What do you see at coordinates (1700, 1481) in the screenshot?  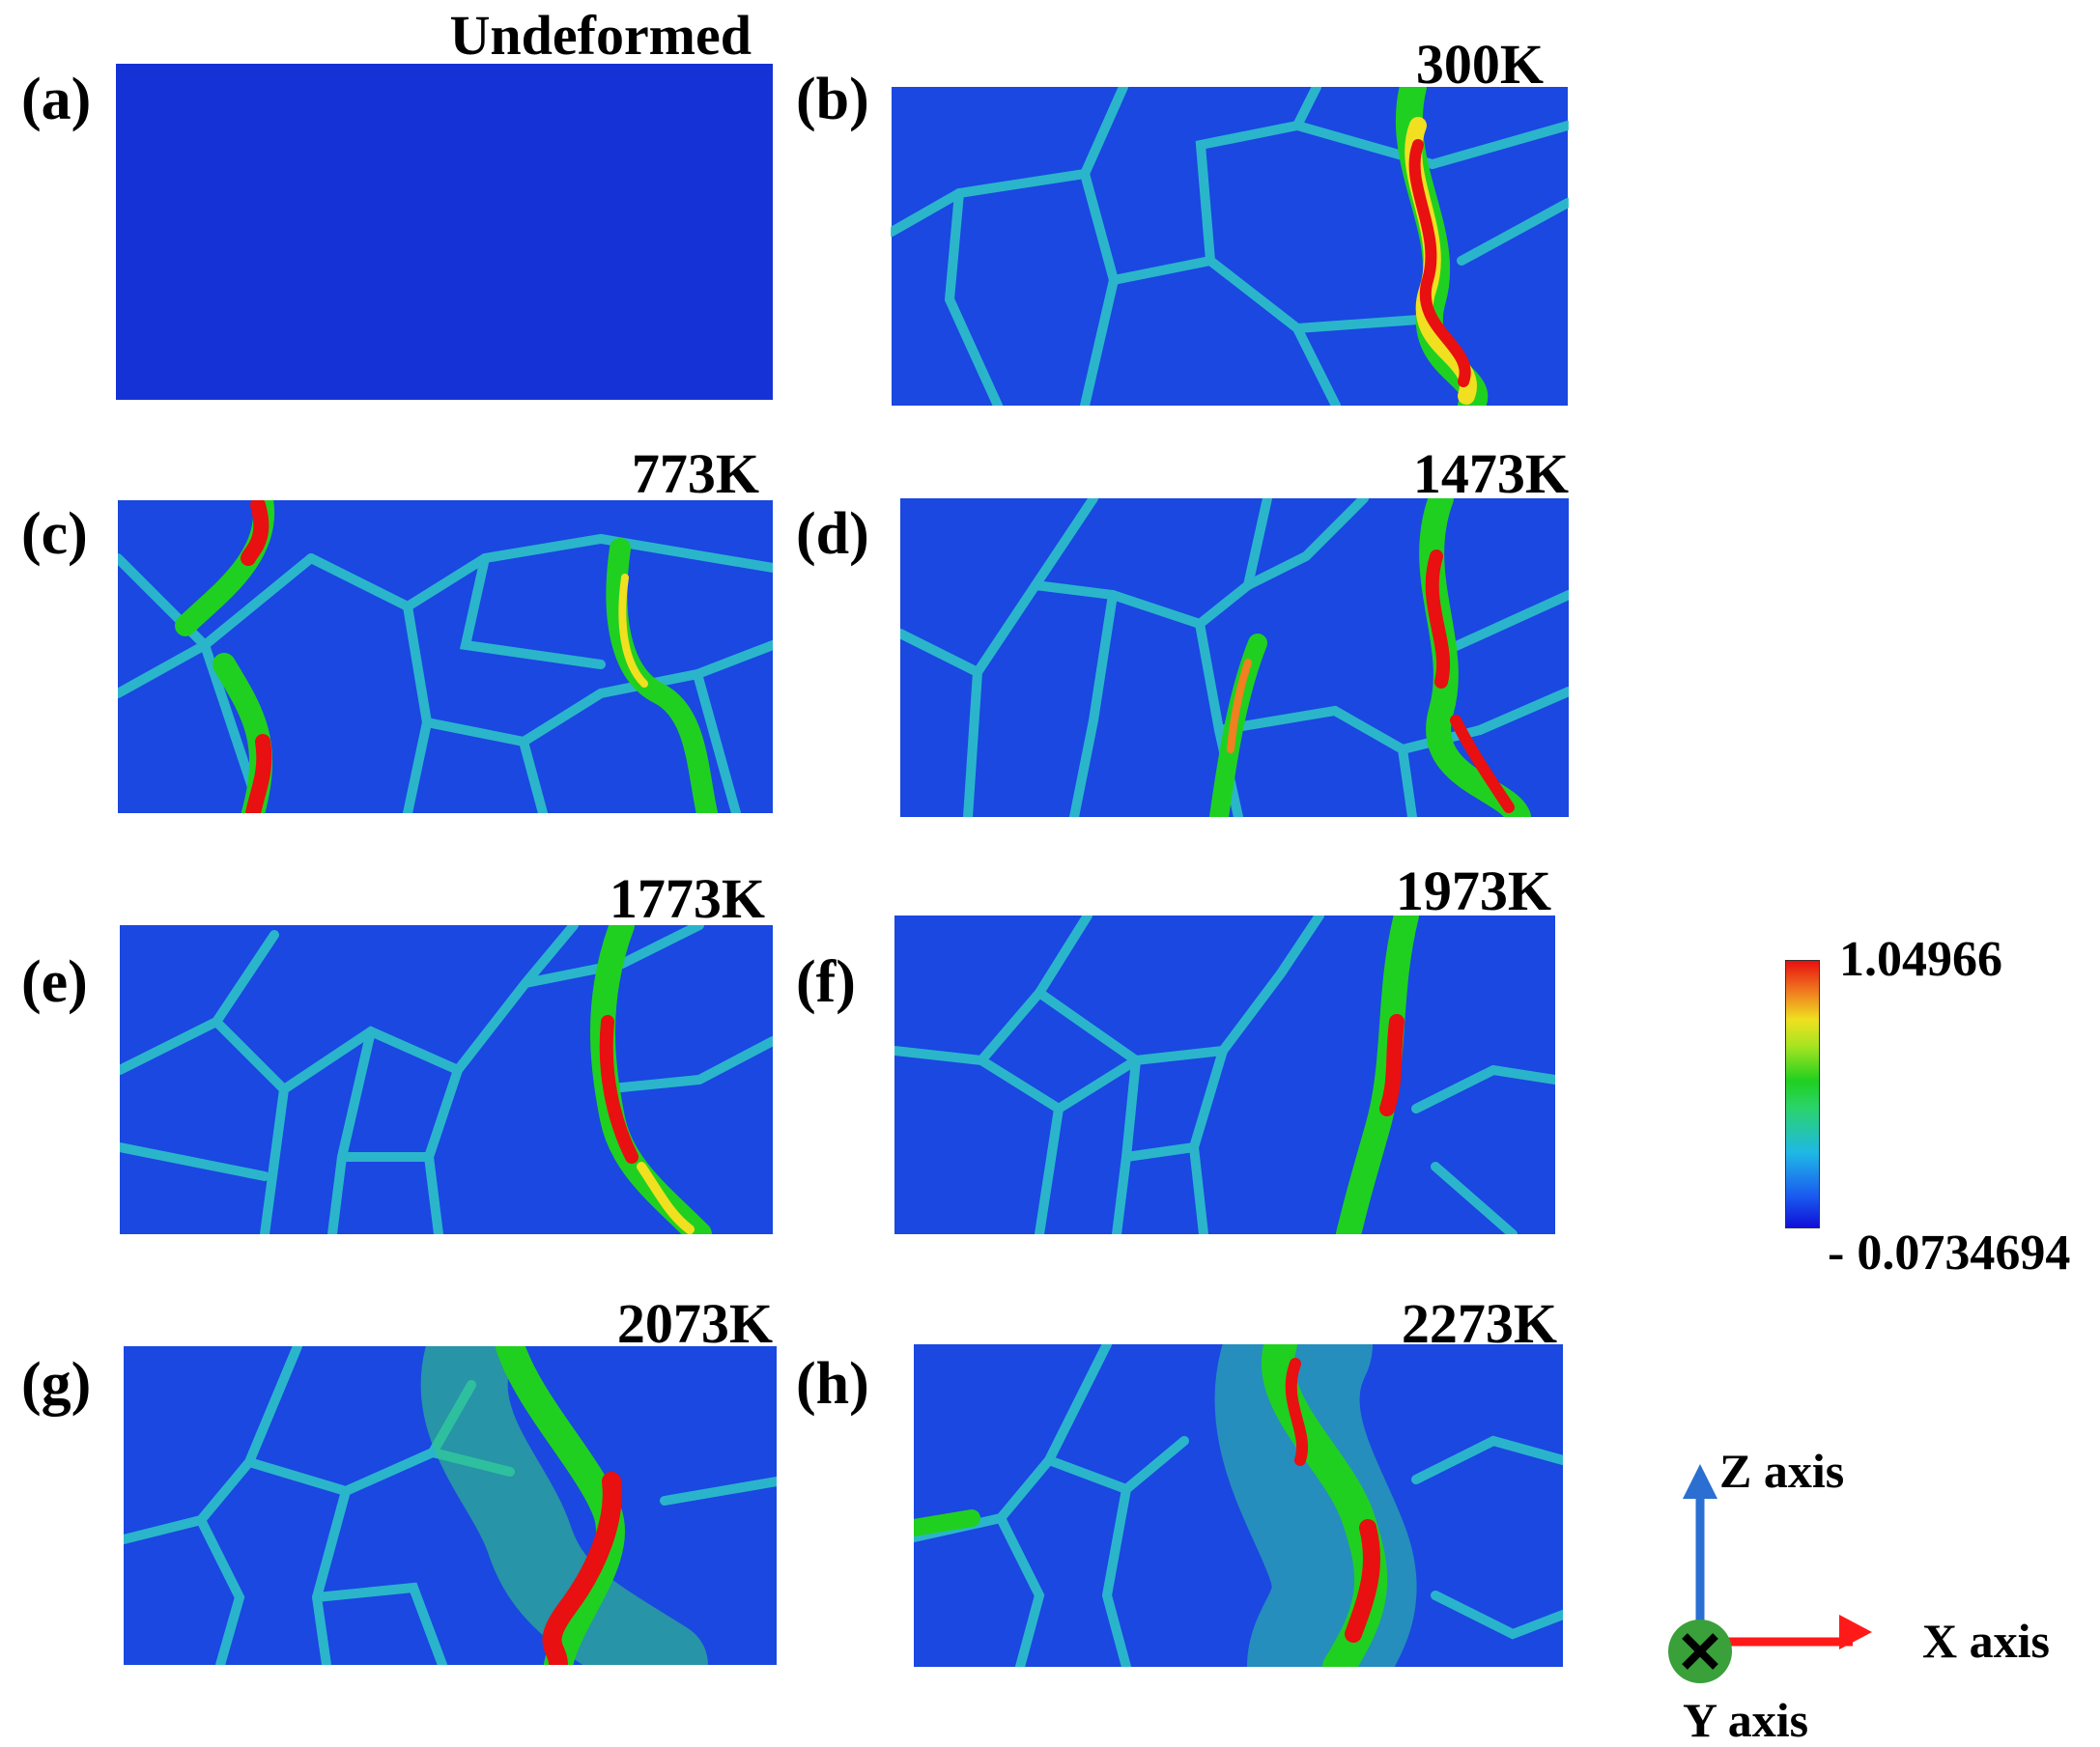 I see `z-axis-arrowhead` at bounding box center [1700, 1481].